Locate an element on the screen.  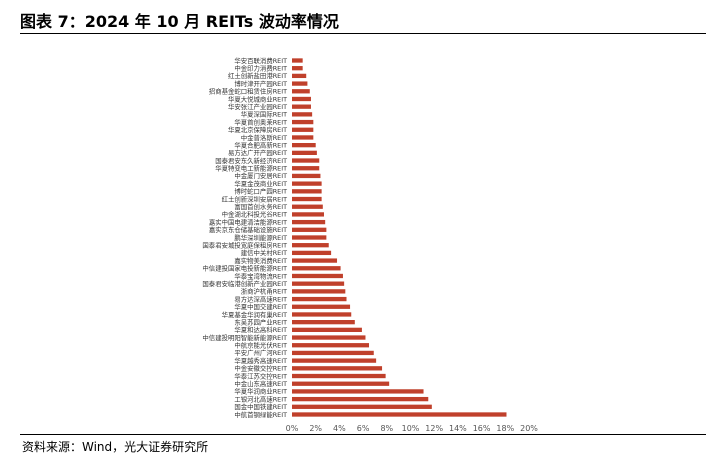
x-tick-label-0: 0% is located at coordinates (292, 428).